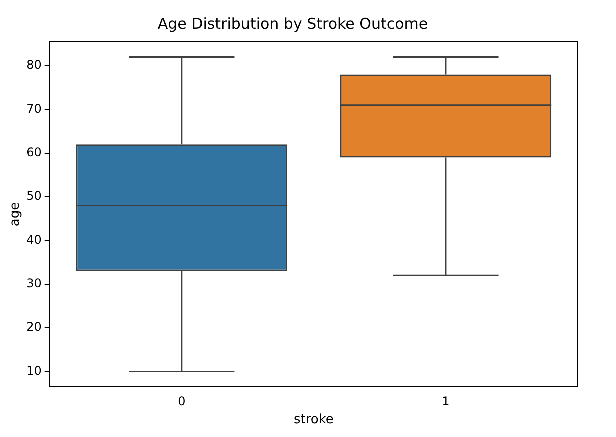 This screenshot has width=616, height=437. What do you see at coordinates (34, 371) in the screenshot?
I see `y-tick-label: 10` at bounding box center [34, 371].